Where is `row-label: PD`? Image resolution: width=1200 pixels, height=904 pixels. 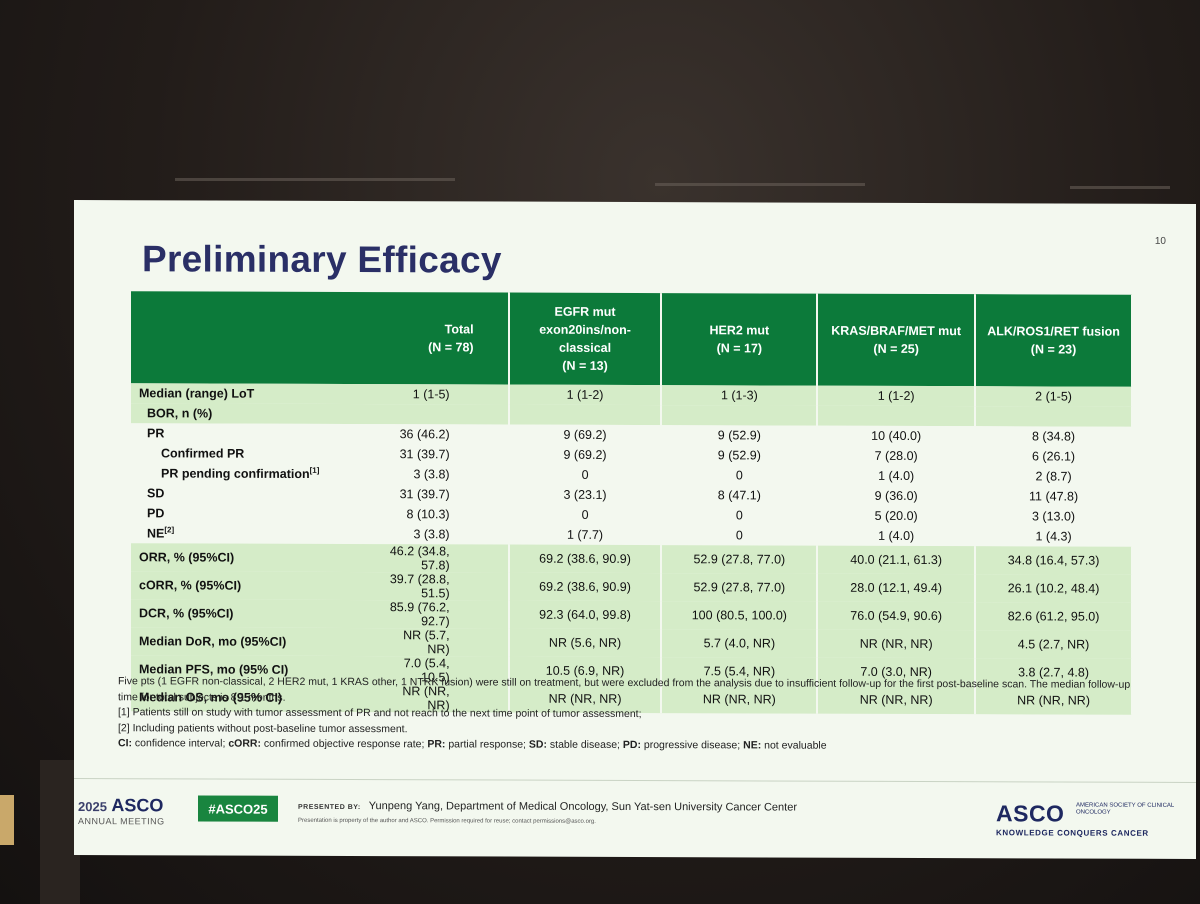 row-label: PD is located at coordinates (254, 514).